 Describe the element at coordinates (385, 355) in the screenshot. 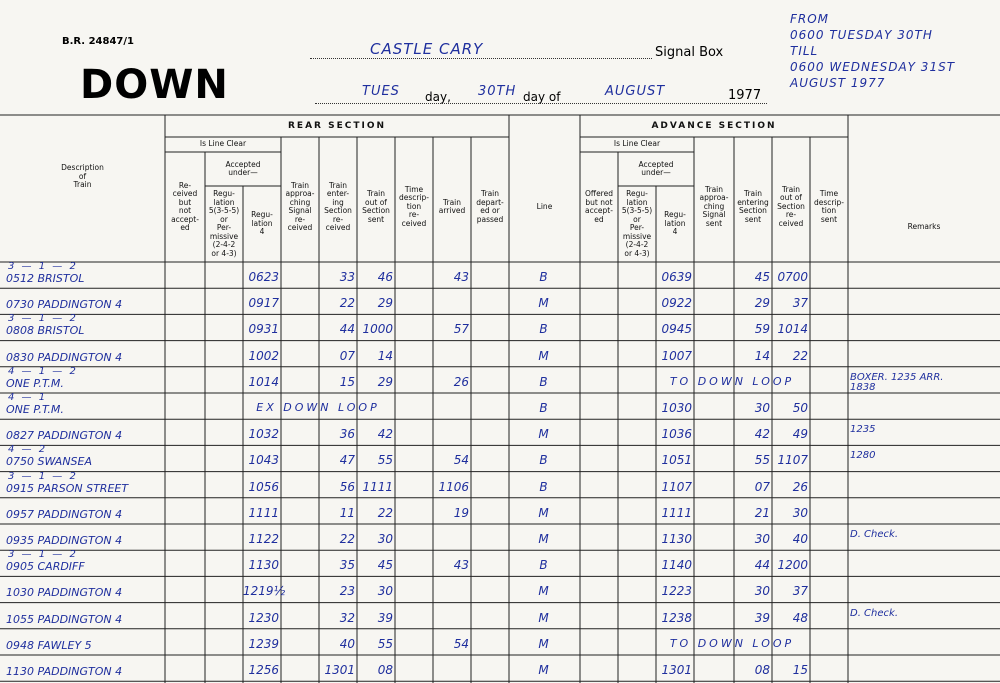

I see `rear-out: 14` at that location.